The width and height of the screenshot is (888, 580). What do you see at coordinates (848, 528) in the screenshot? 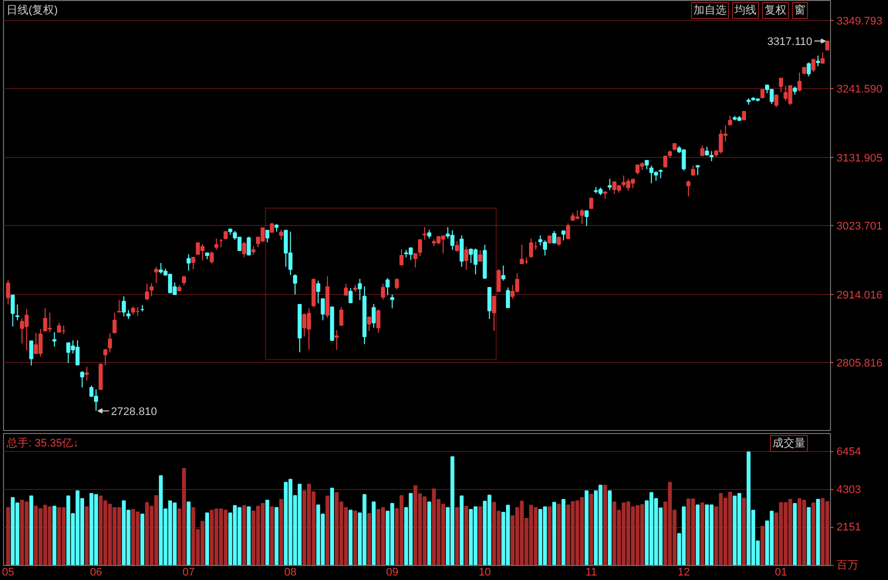
I see `y-tick-label: 2151` at bounding box center [848, 528].